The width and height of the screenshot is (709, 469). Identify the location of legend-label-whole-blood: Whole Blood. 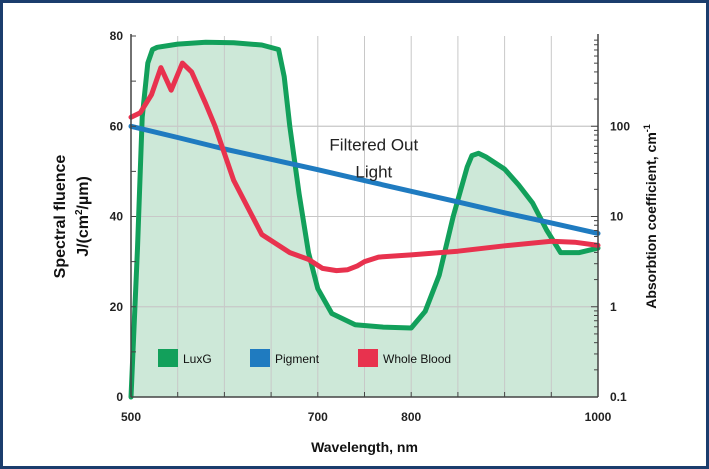
(417, 359).